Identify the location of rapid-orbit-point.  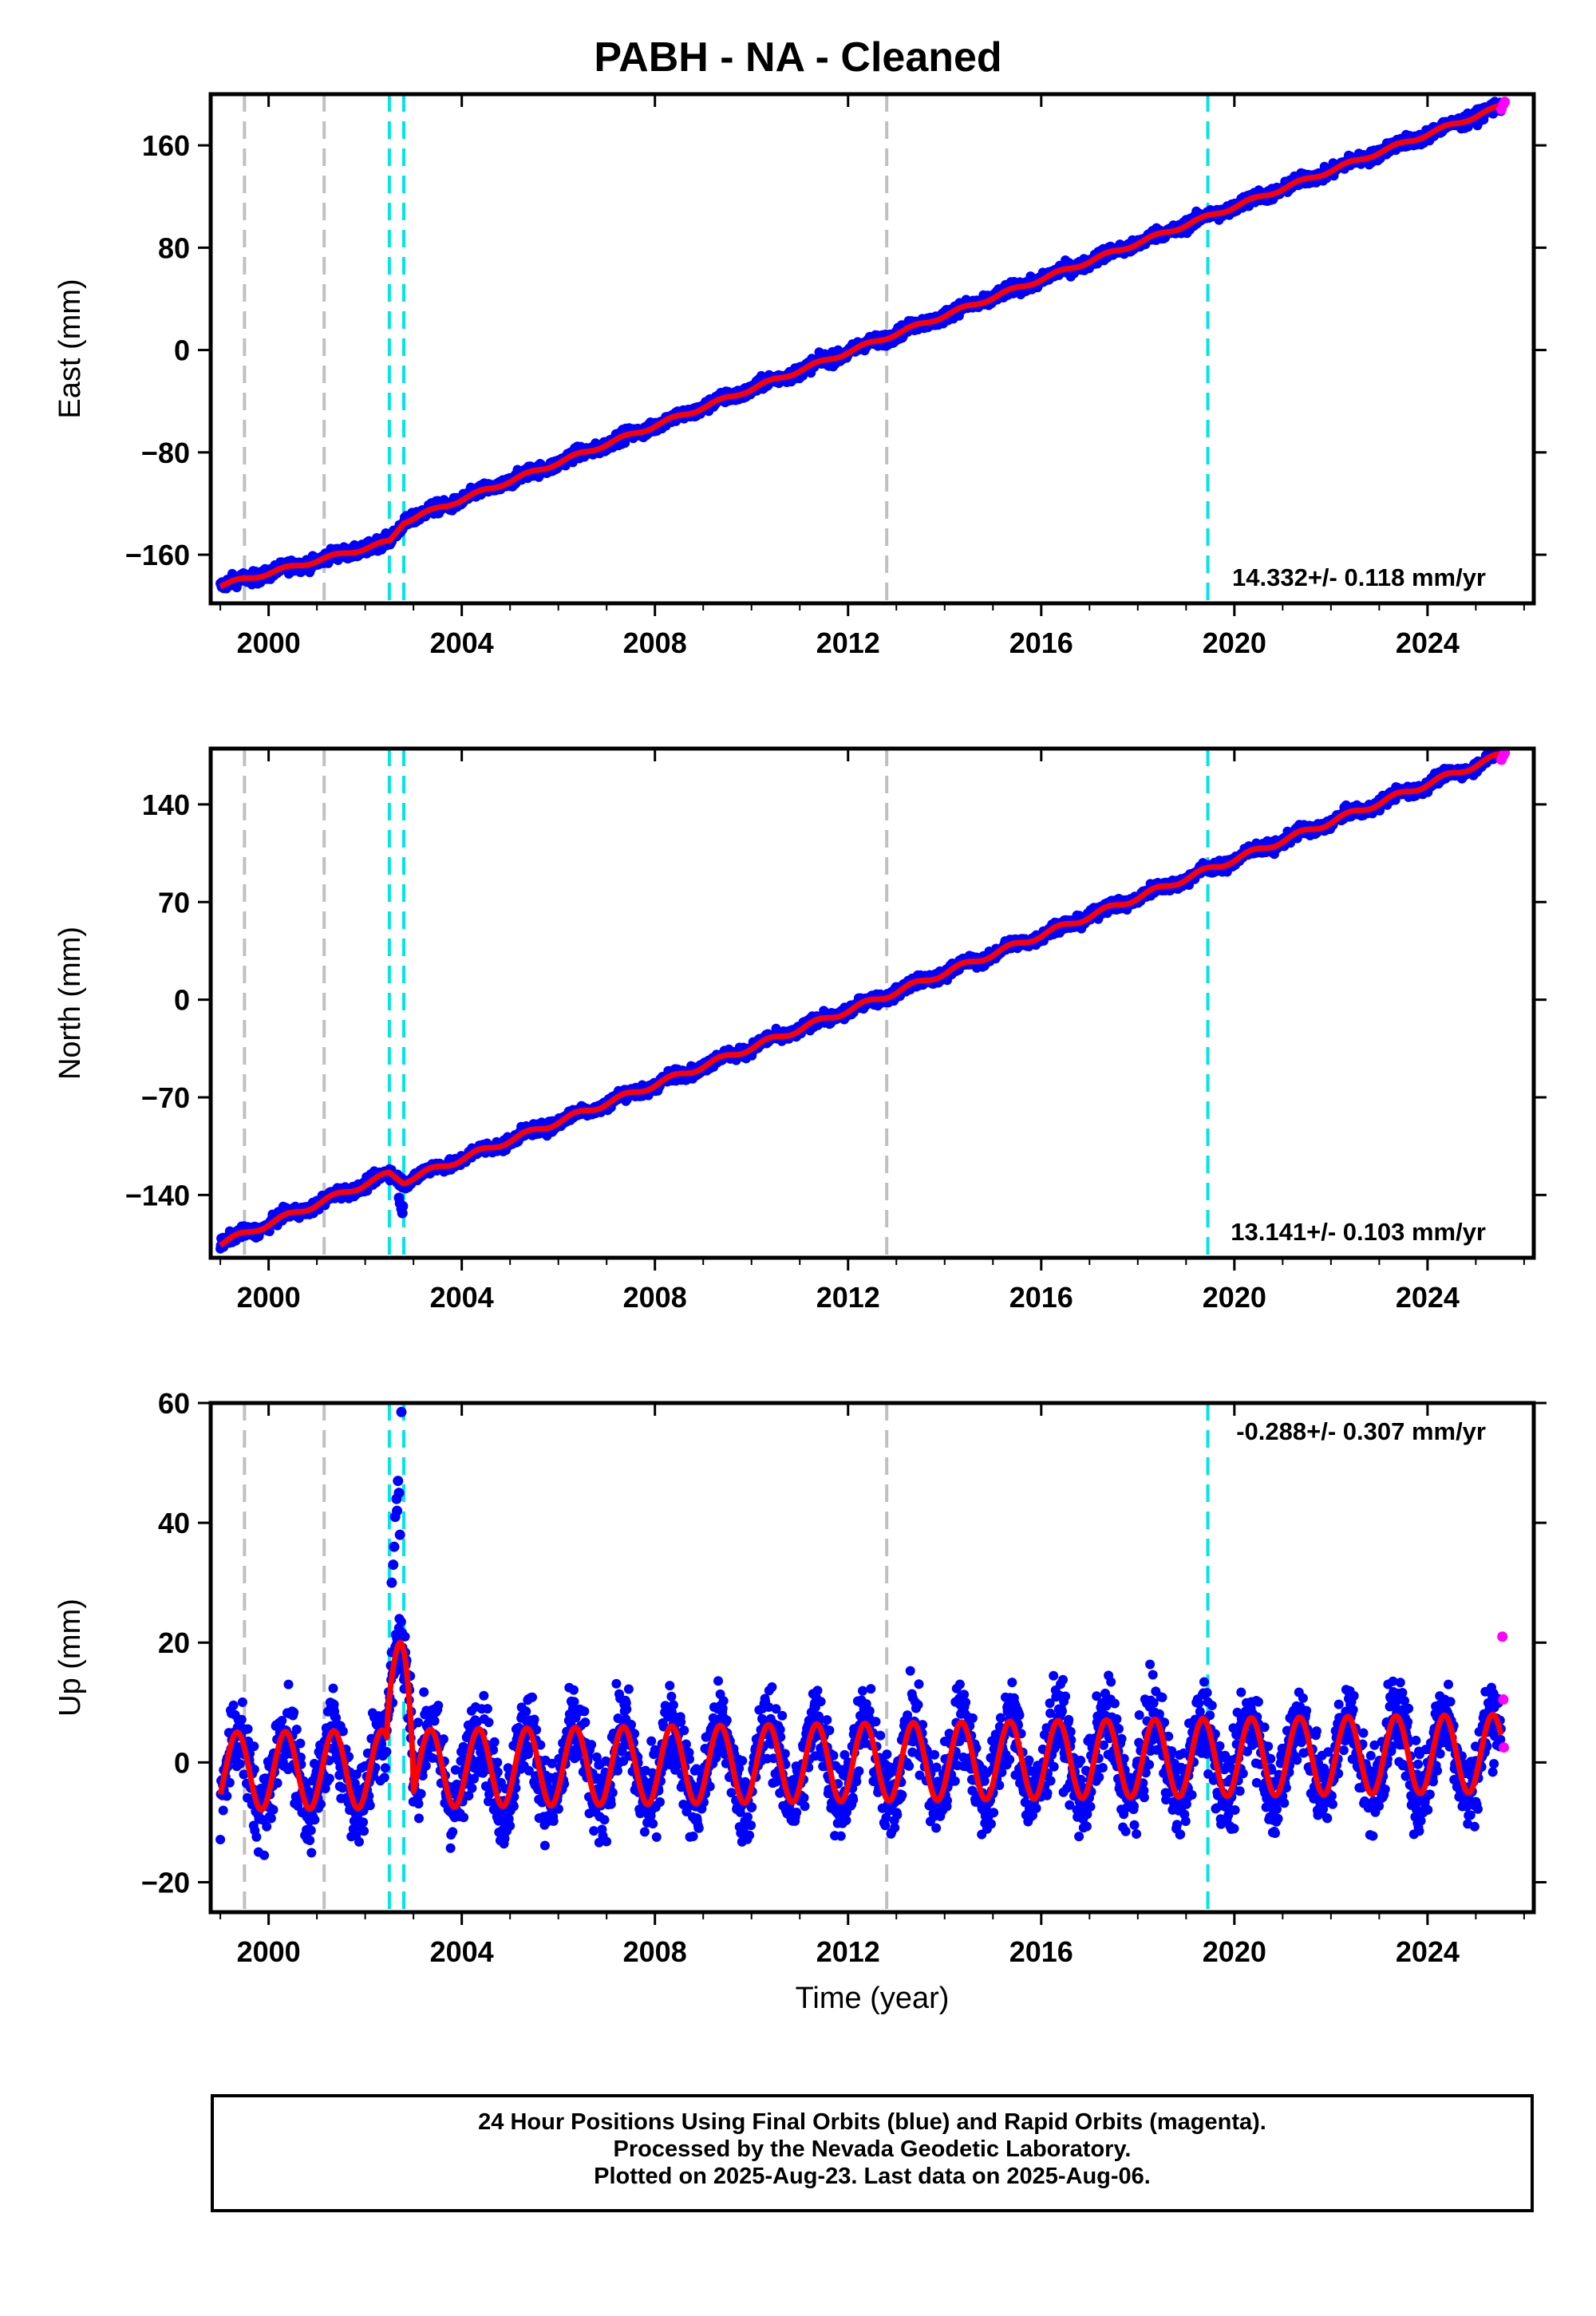
(1505, 102).